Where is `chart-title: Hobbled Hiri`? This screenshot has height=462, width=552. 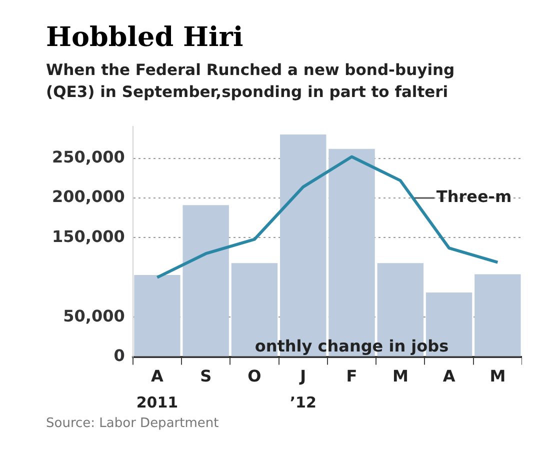 chart-title: Hobbled Hiri is located at coordinates (145, 37).